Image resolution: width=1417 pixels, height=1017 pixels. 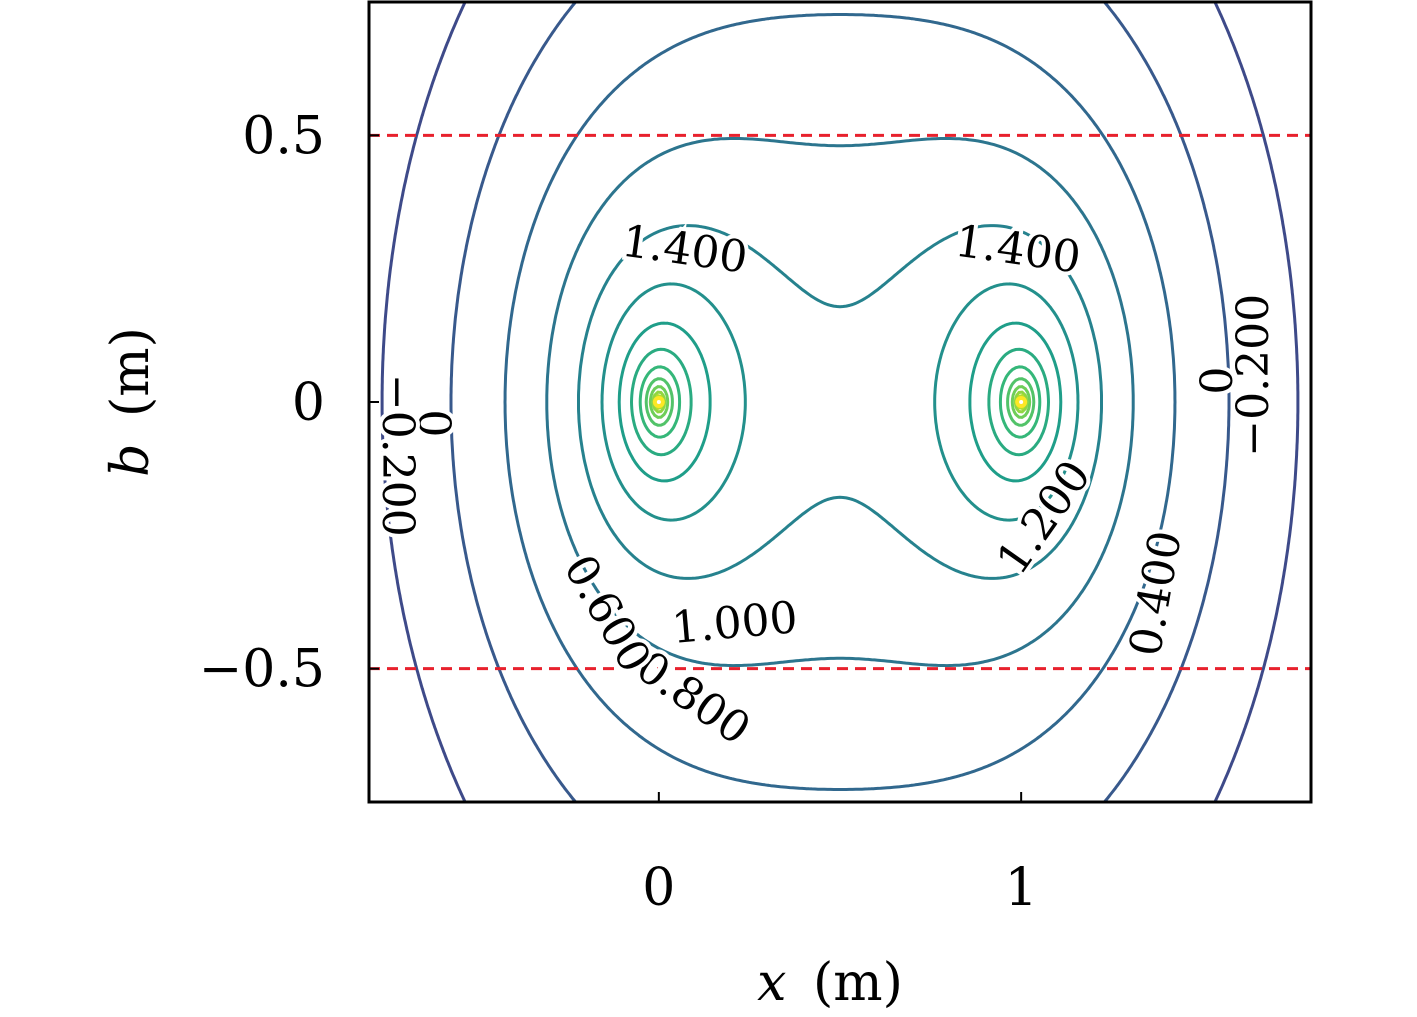 What do you see at coordinates (658, 888) in the screenshot?
I see `x-tick-label: 0` at bounding box center [658, 888].